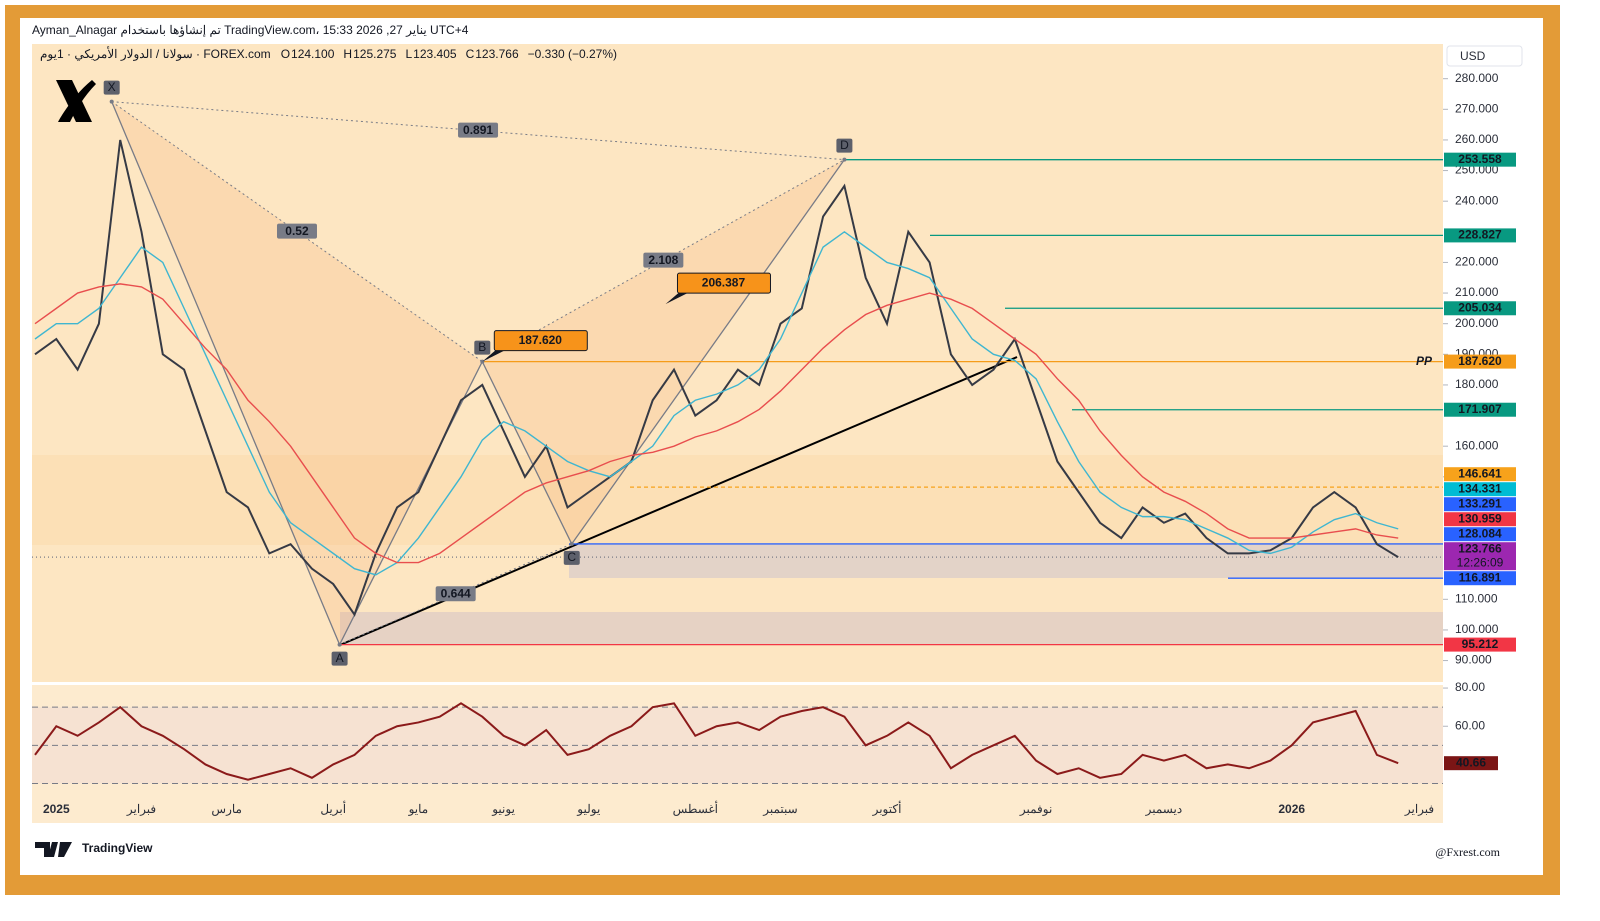 Image resolution: width=1600 pixels, height=921 pixels. I want to click on price-tag-label: 95.212, so click(1480, 644).